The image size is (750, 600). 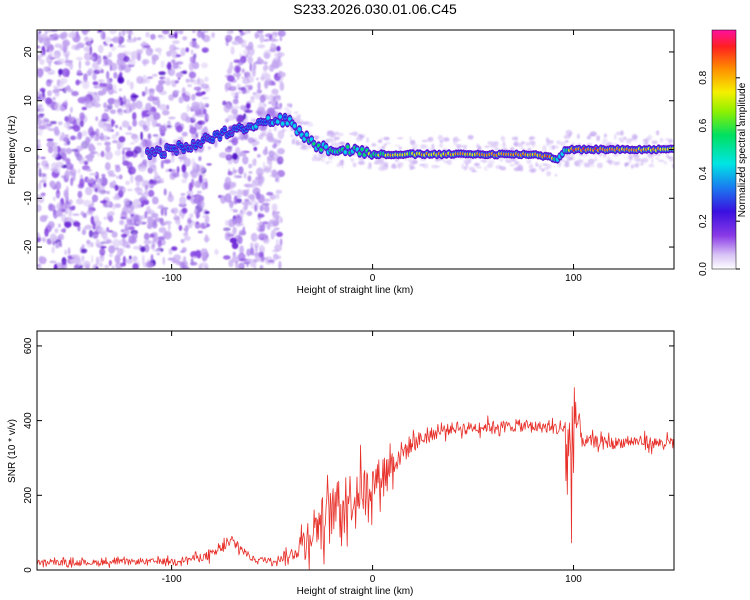 What do you see at coordinates (573, 579) in the screenshot?
I see `snr-xtick-label: 100` at bounding box center [573, 579].